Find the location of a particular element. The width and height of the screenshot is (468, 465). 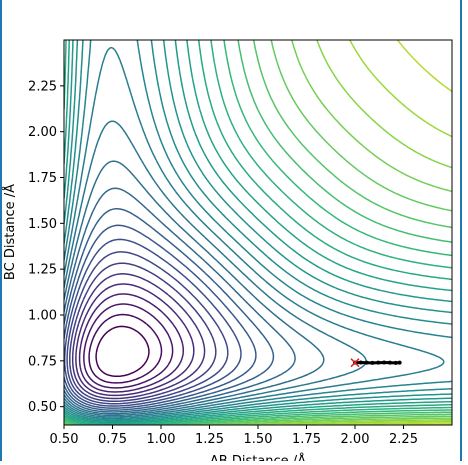

window-right-edge is located at coordinates (461, 230).